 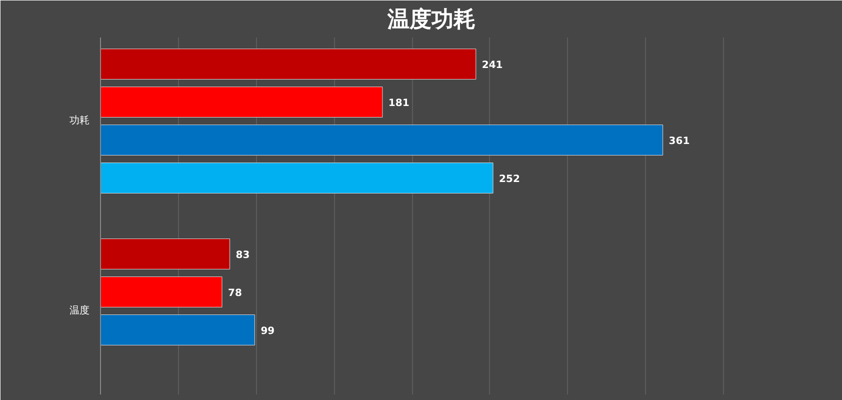 What do you see at coordinates (80, 120) in the screenshot?
I see `y-tick-label: 功耗` at bounding box center [80, 120].